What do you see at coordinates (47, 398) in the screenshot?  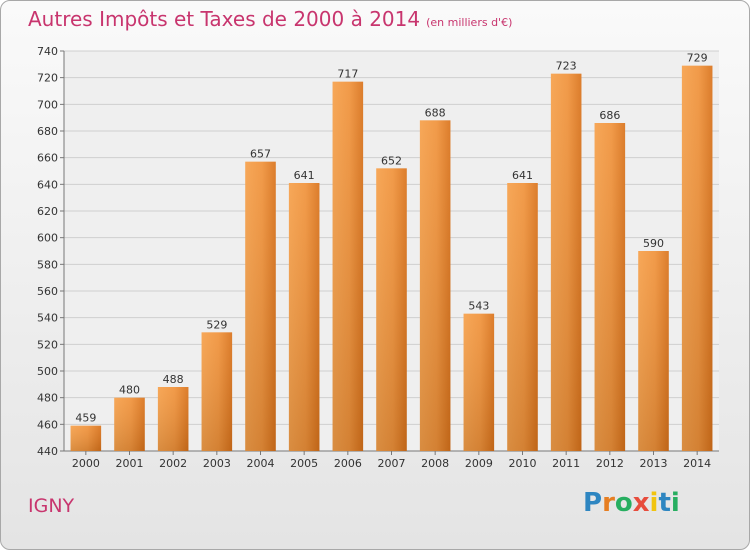 I see `y-tick-label: 480` at bounding box center [47, 398].